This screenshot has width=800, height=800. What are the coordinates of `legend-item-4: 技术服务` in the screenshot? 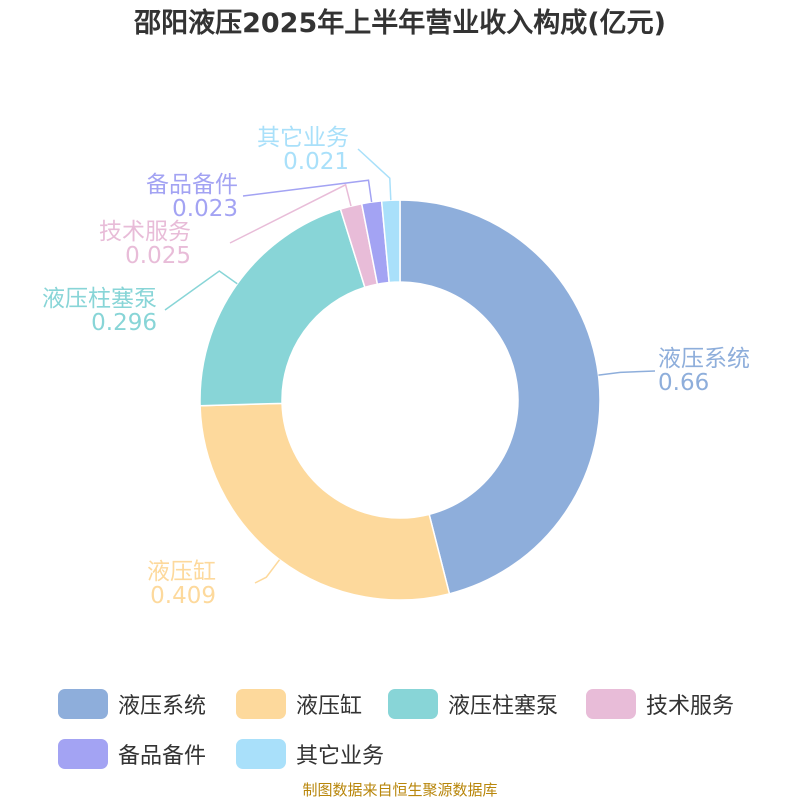 It's located at (660, 704).